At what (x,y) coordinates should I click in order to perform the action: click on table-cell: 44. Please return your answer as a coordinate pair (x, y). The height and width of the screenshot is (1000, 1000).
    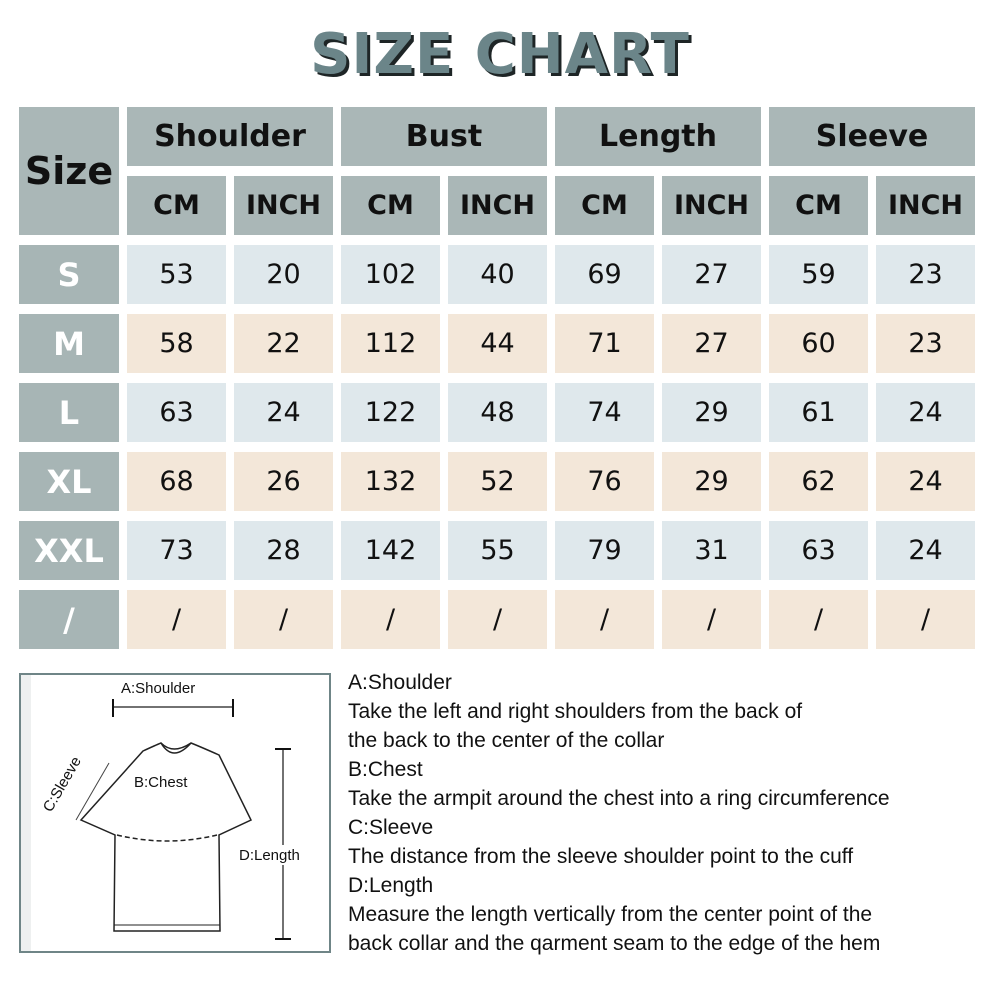
    Looking at the image, I should click on (497, 343).